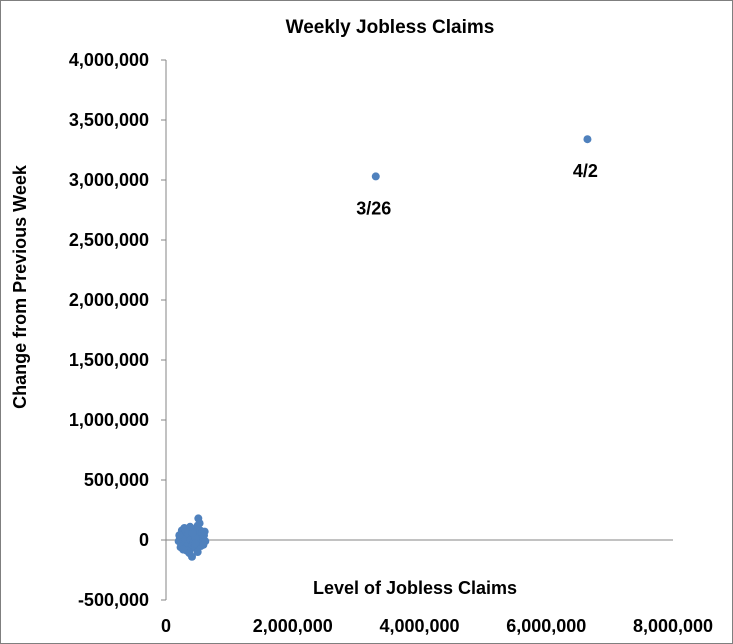  Describe the element at coordinates (166, 626) in the screenshot. I see `x-tick-label: 0` at that location.